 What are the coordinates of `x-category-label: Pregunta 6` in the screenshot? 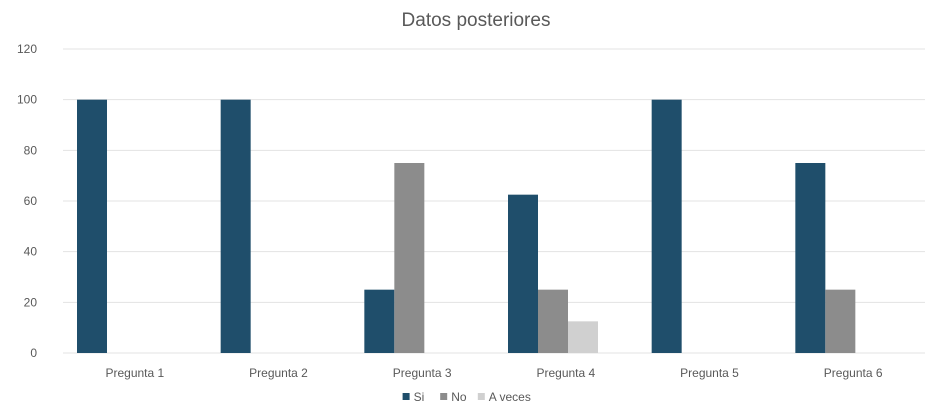 It's located at (853, 373).